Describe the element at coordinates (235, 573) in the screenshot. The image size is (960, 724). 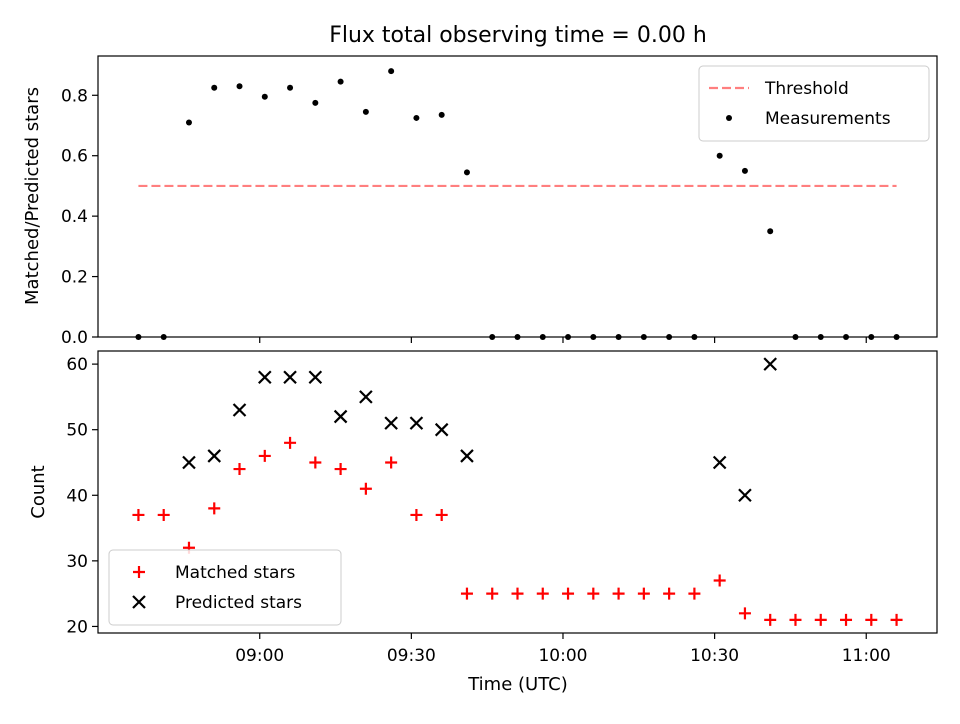
I see `legend-label: Matched stars` at that location.